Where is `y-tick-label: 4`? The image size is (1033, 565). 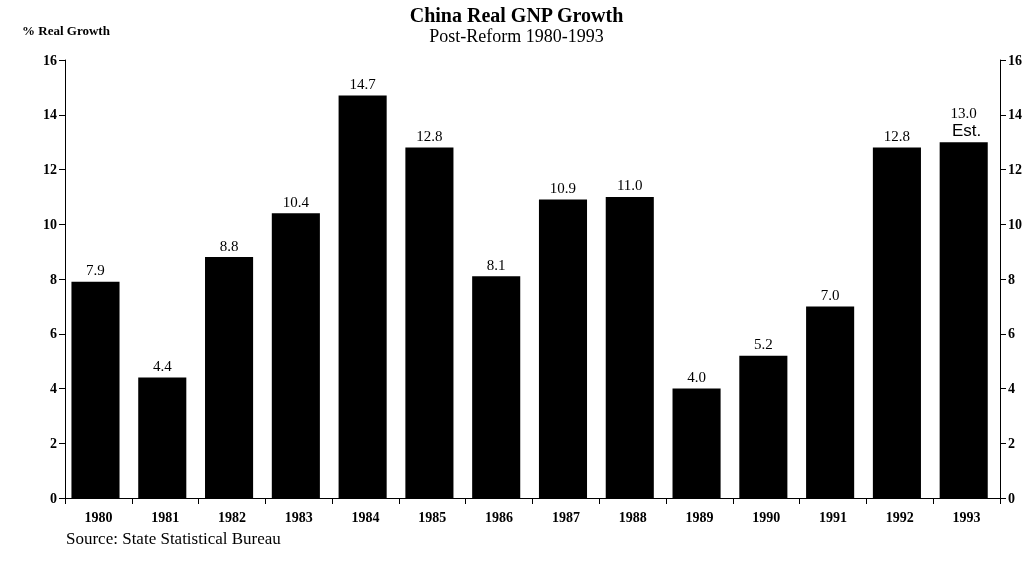 y-tick-label: 4 is located at coordinates (53, 388).